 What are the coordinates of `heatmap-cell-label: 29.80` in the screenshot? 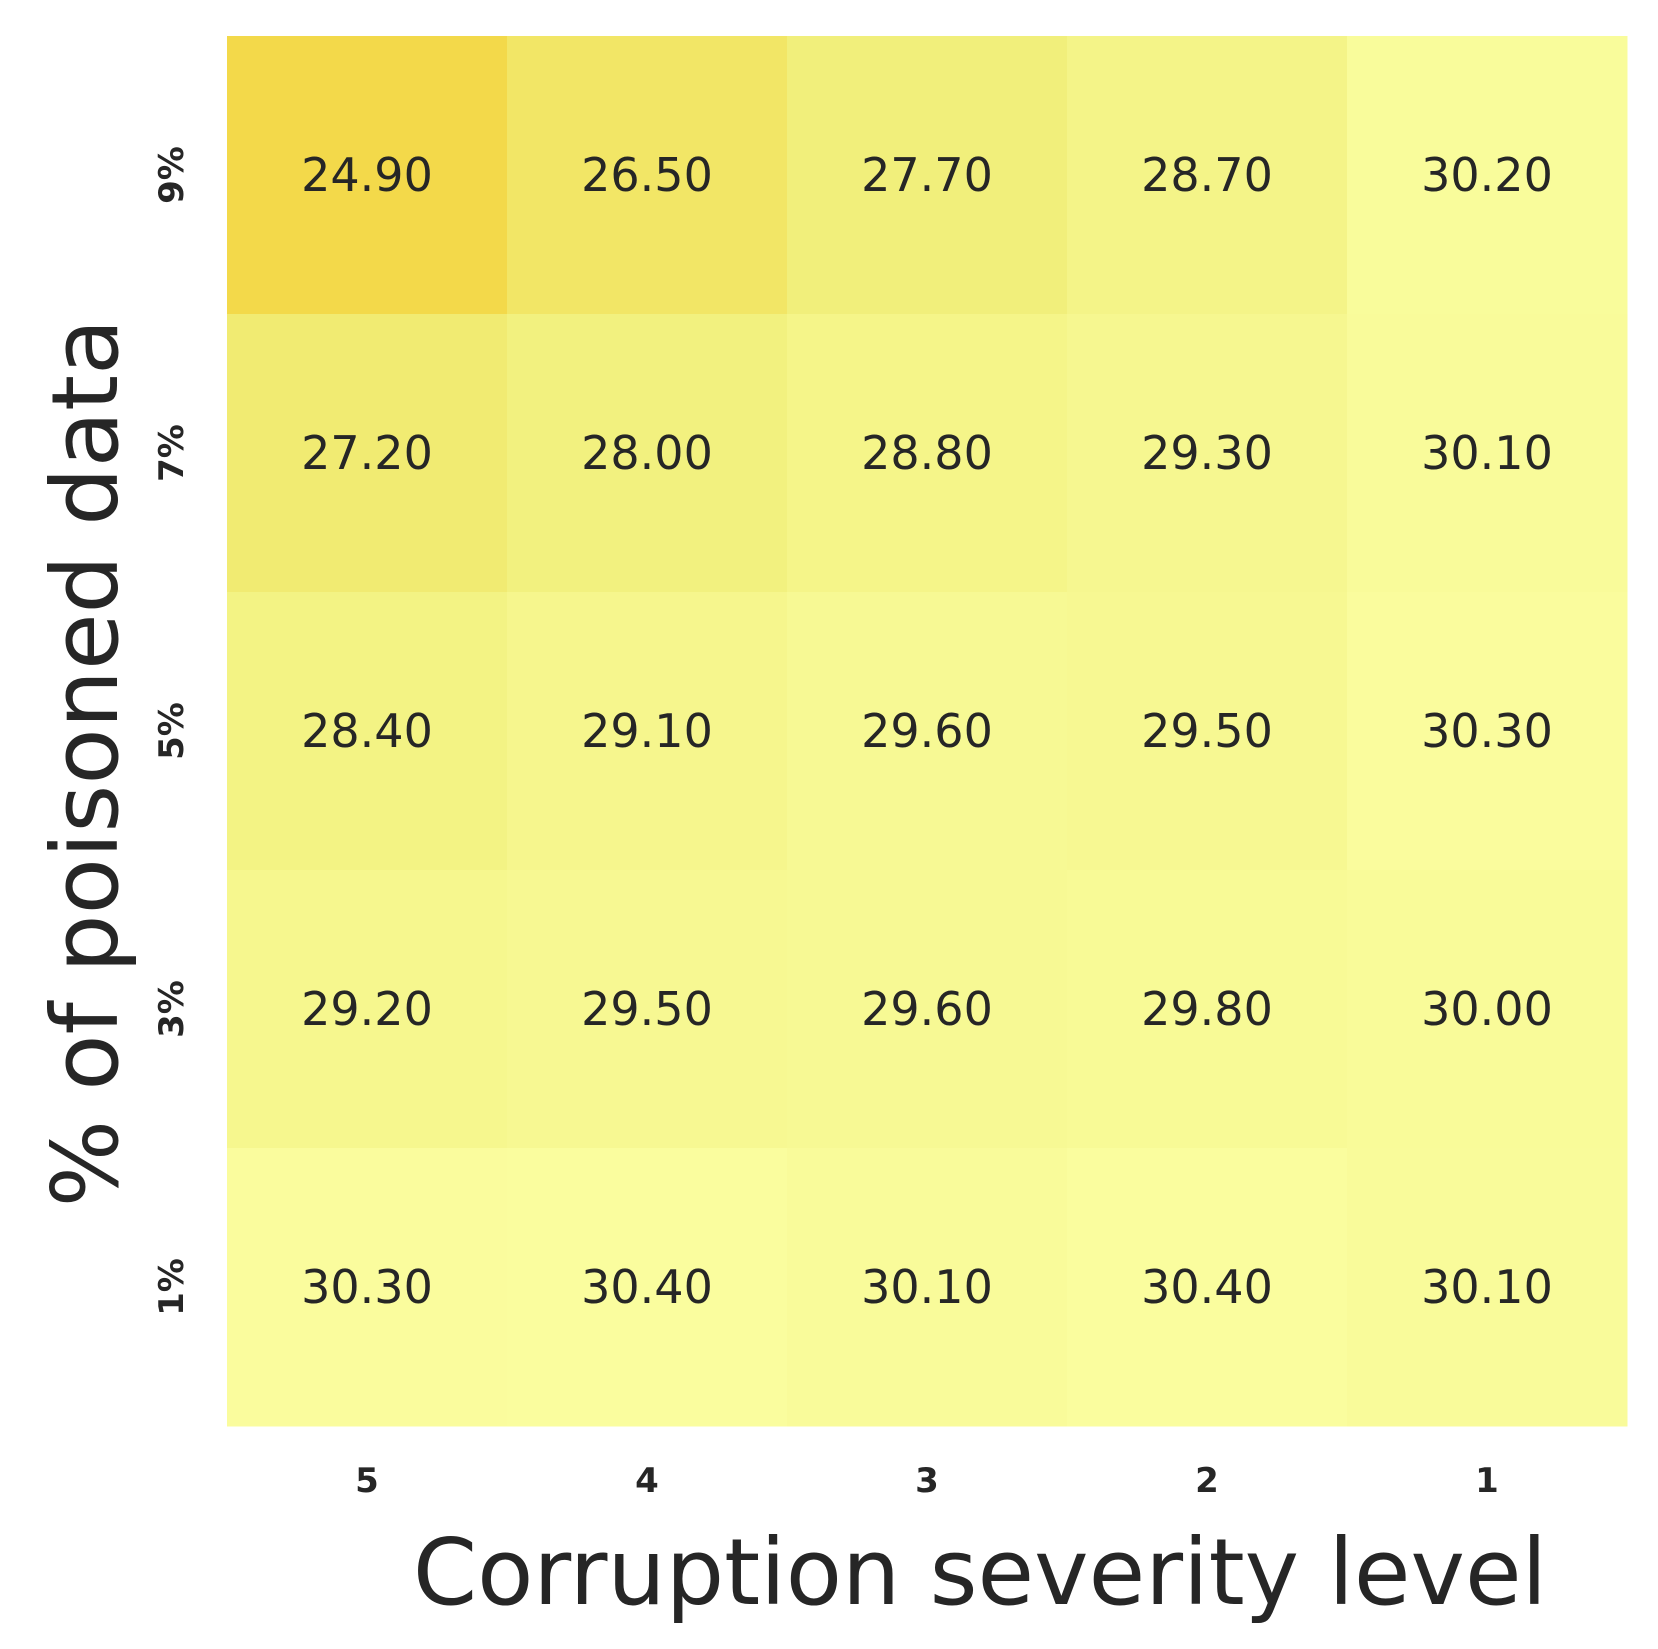 It's located at (1207, 1009).